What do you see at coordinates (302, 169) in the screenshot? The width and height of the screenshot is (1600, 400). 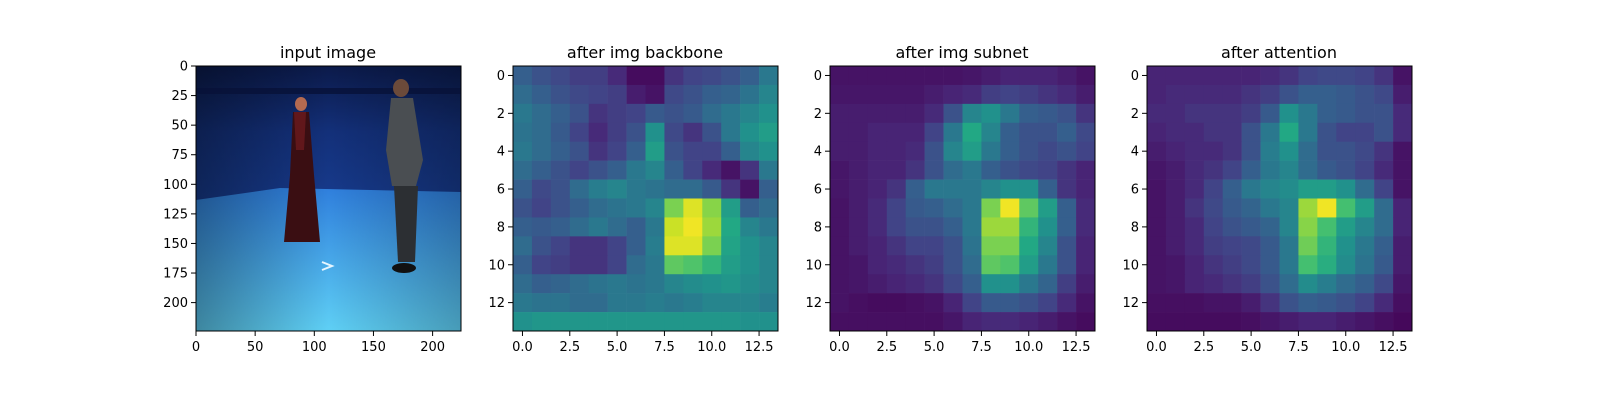 I see `person-left` at bounding box center [302, 169].